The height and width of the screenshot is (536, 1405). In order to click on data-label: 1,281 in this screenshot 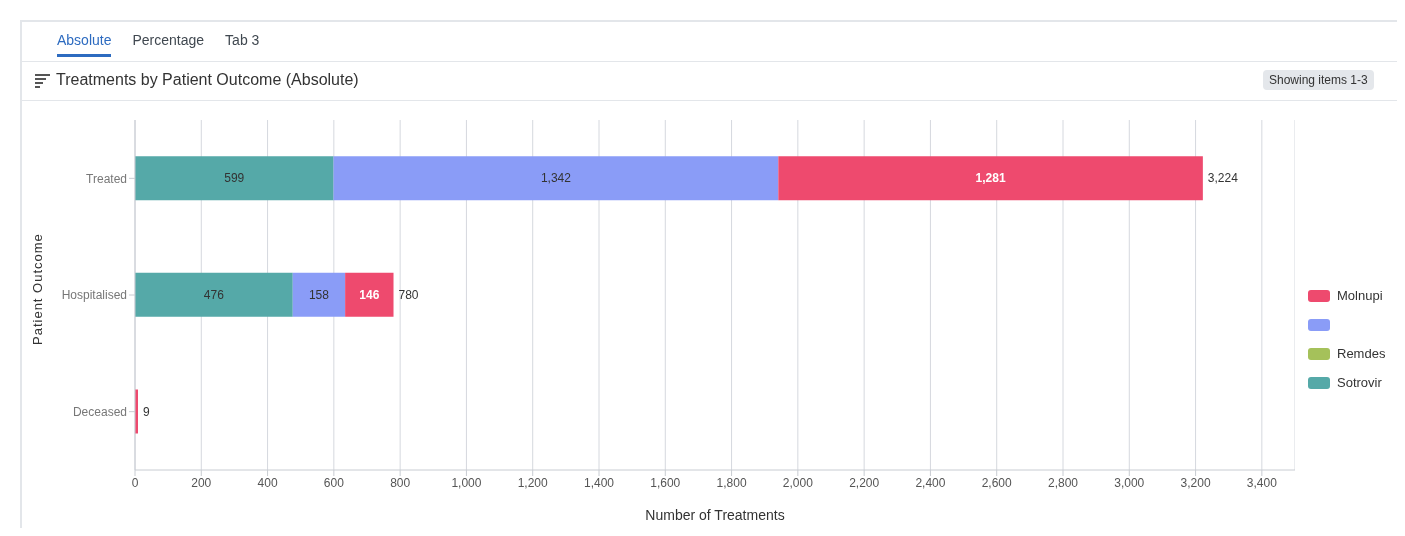, I will do `click(990, 178)`.